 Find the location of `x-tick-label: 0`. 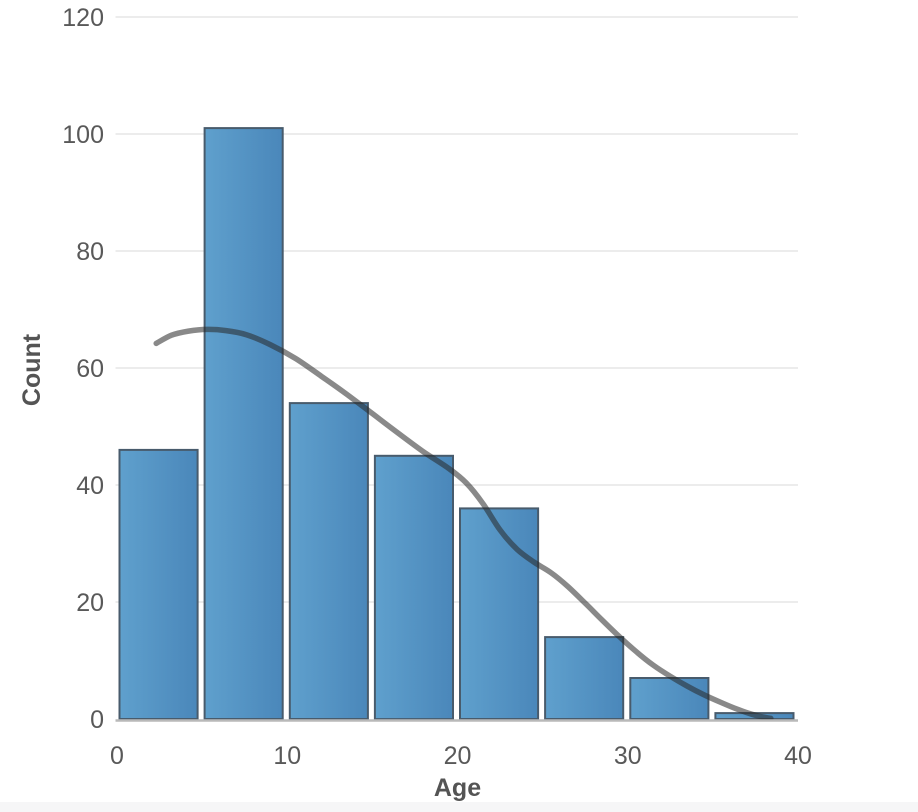

x-tick-label: 0 is located at coordinates (117, 756).